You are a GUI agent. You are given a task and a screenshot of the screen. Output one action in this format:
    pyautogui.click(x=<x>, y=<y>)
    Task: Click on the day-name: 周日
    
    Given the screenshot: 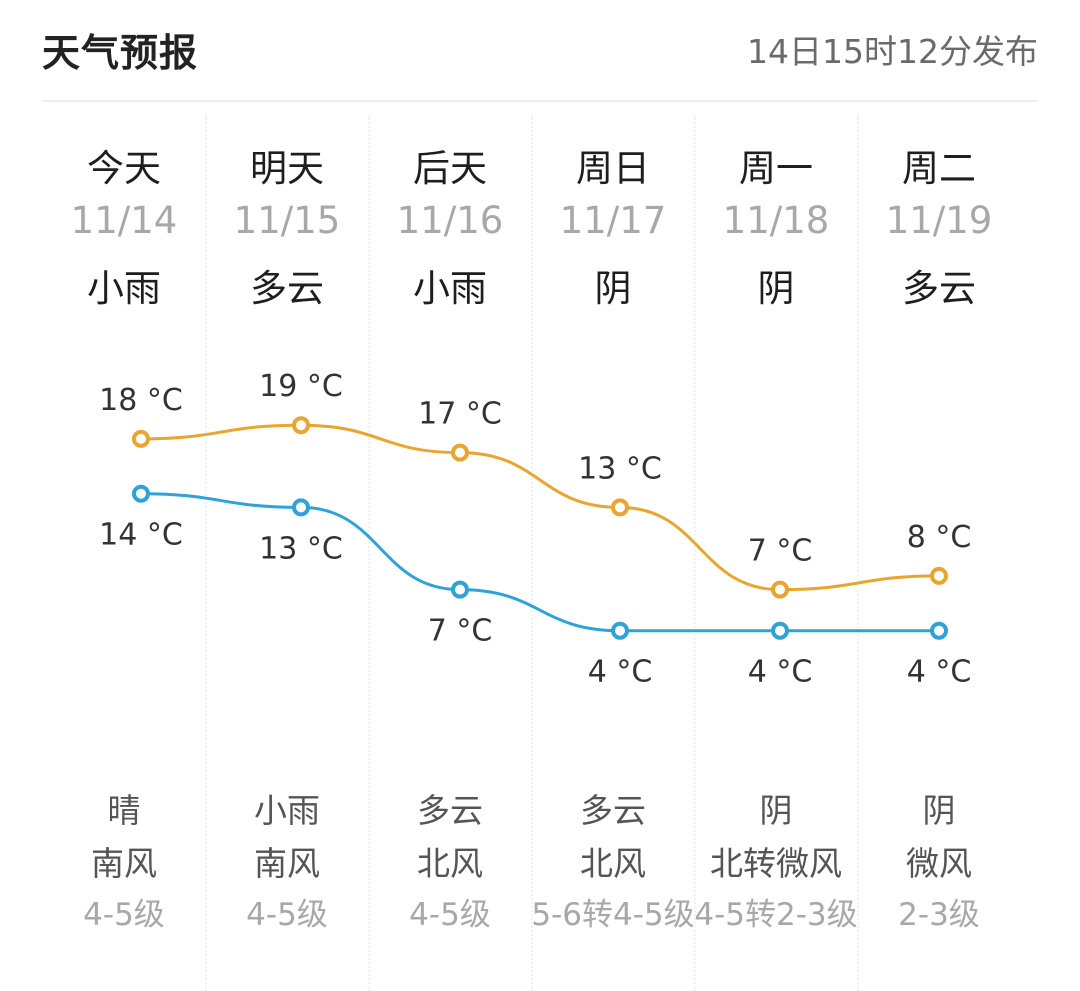 What is the action you would take?
    pyautogui.click(x=613, y=168)
    